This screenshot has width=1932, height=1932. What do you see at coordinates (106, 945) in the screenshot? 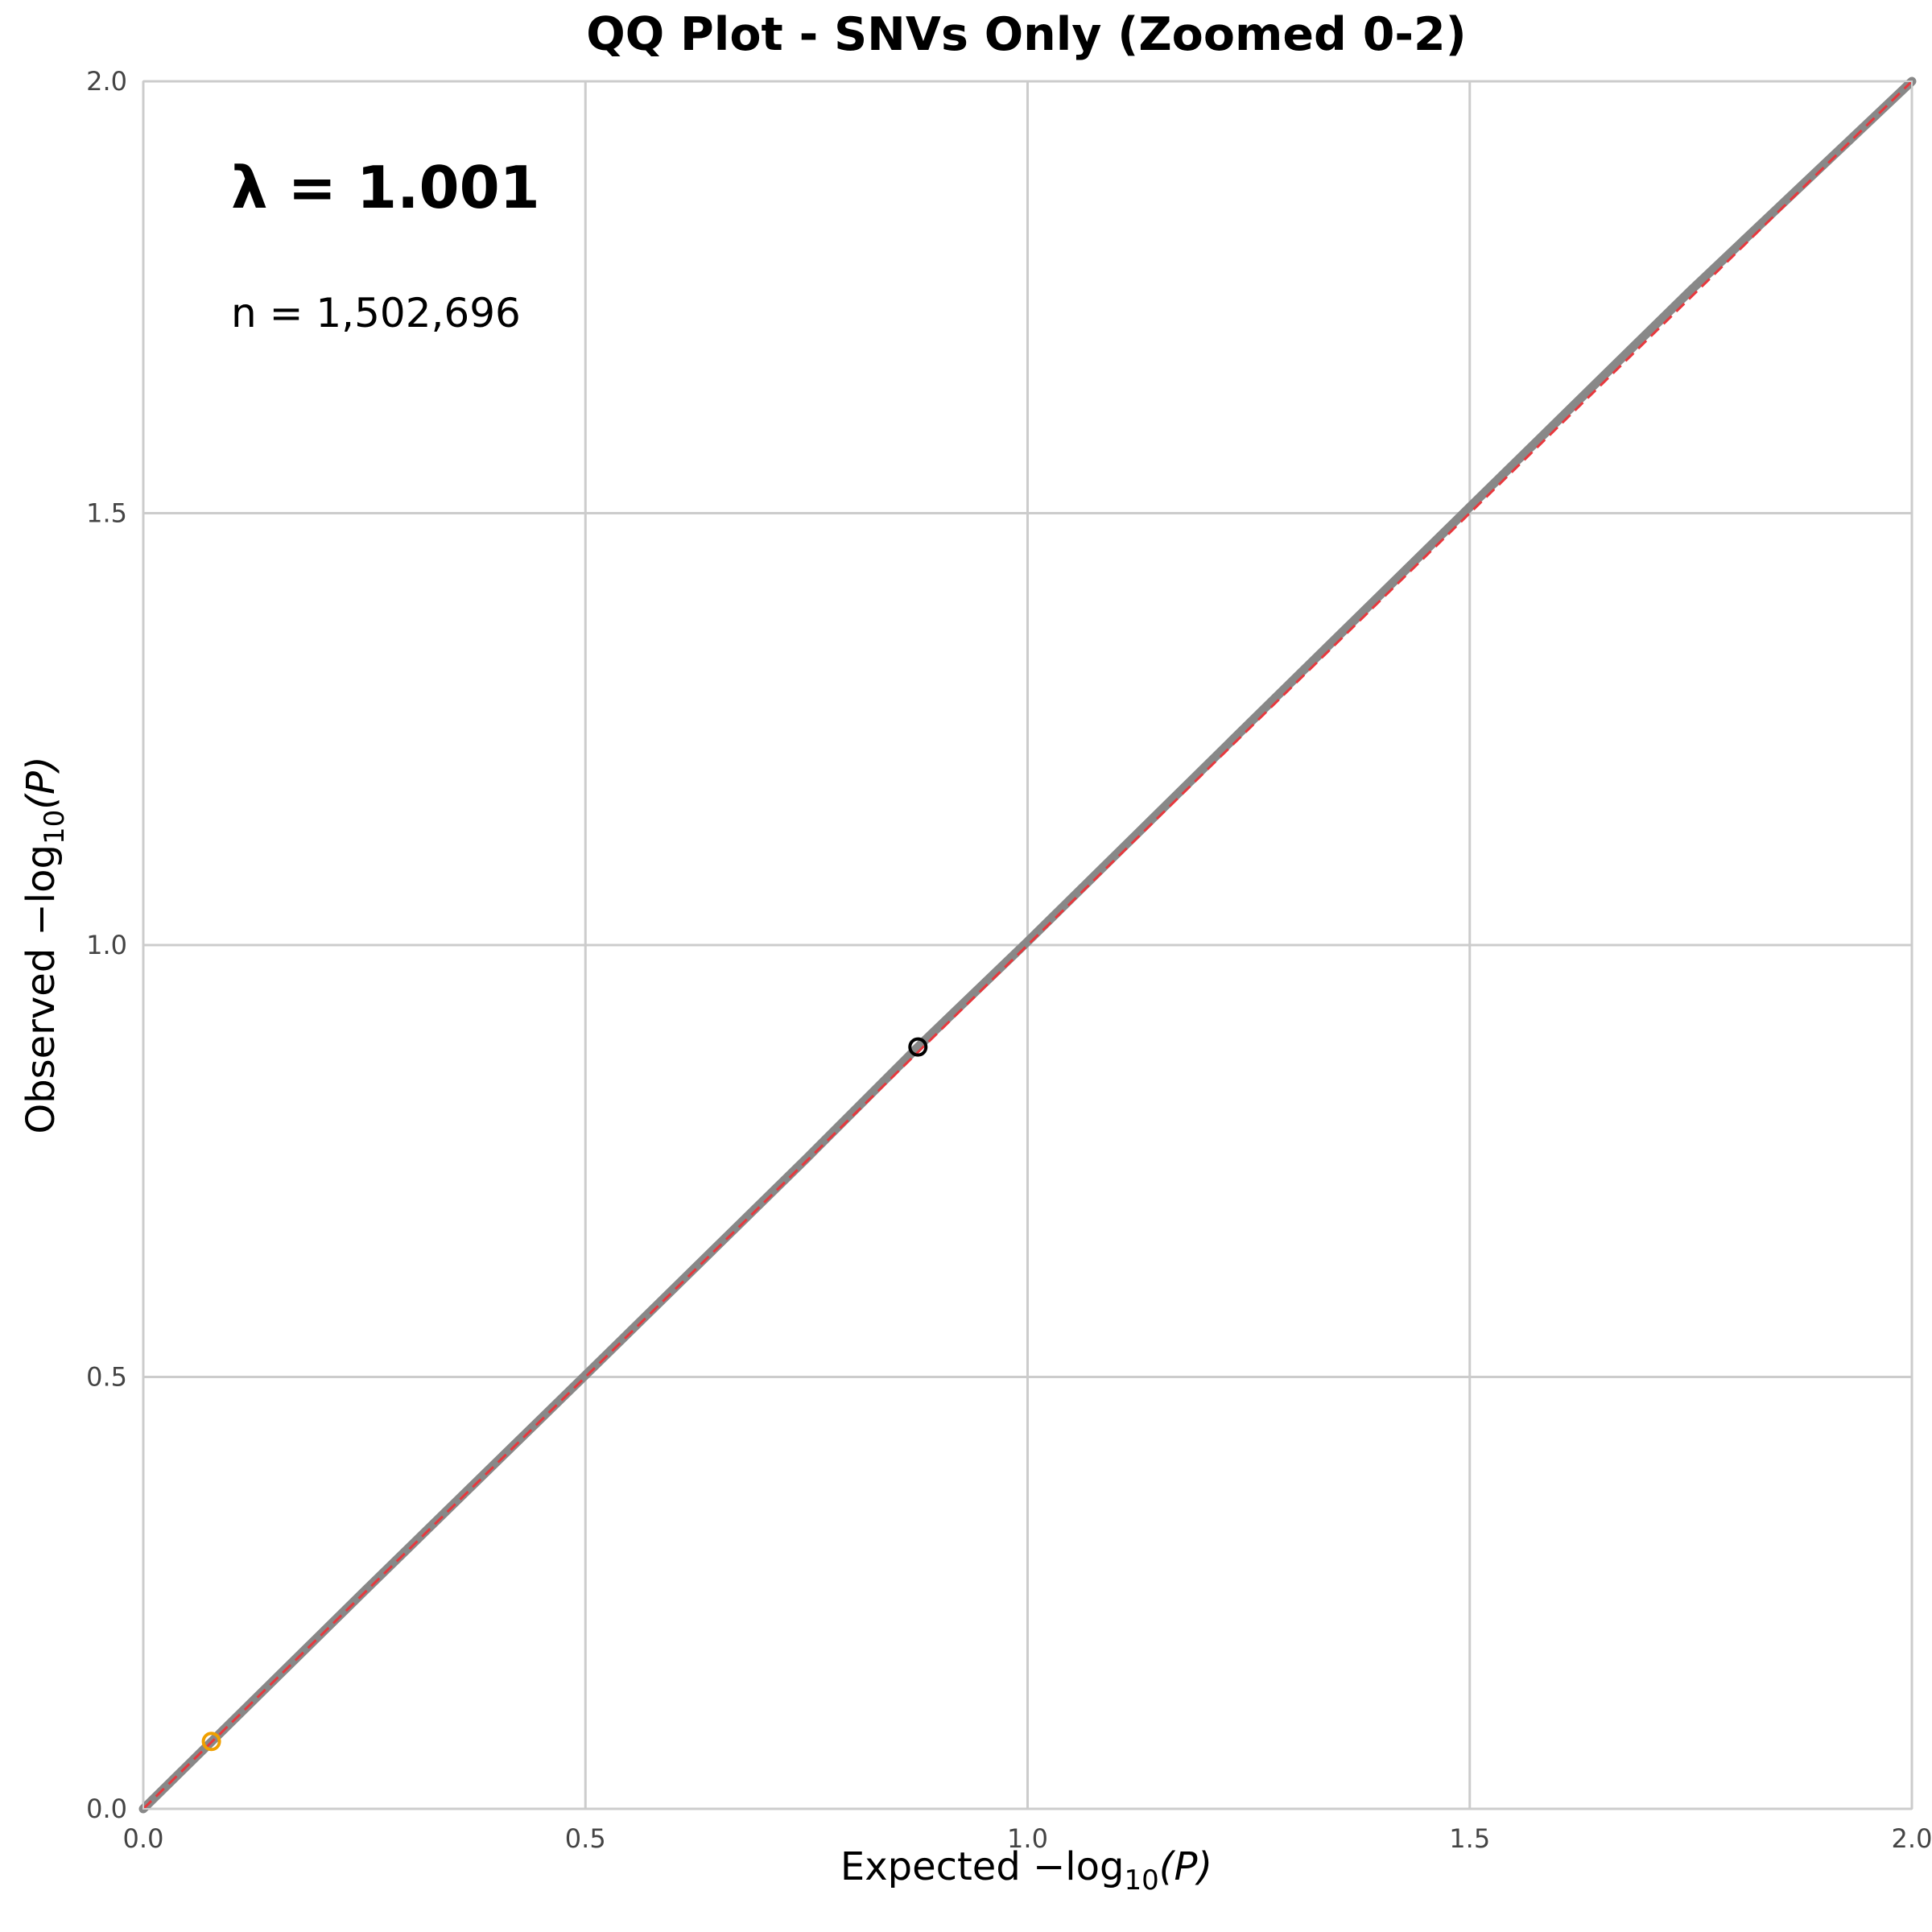
I see `y-tick-label: 1.0` at bounding box center [106, 945].